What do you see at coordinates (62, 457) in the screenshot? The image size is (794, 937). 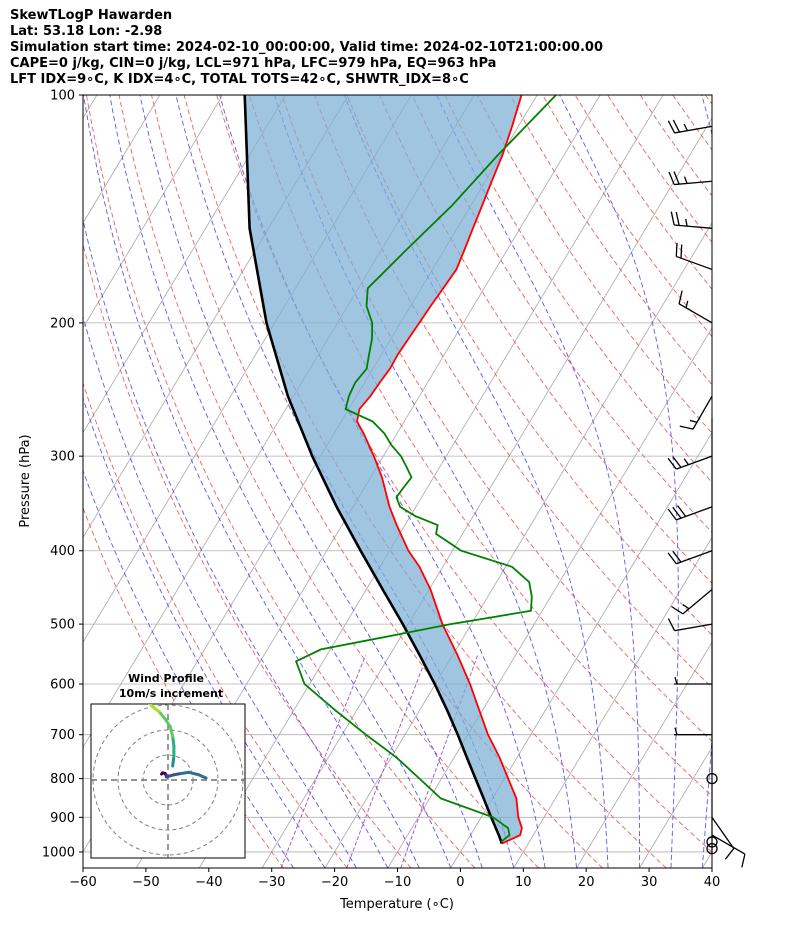 I see `y-tick-label: 300` at bounding box center [62, 457].